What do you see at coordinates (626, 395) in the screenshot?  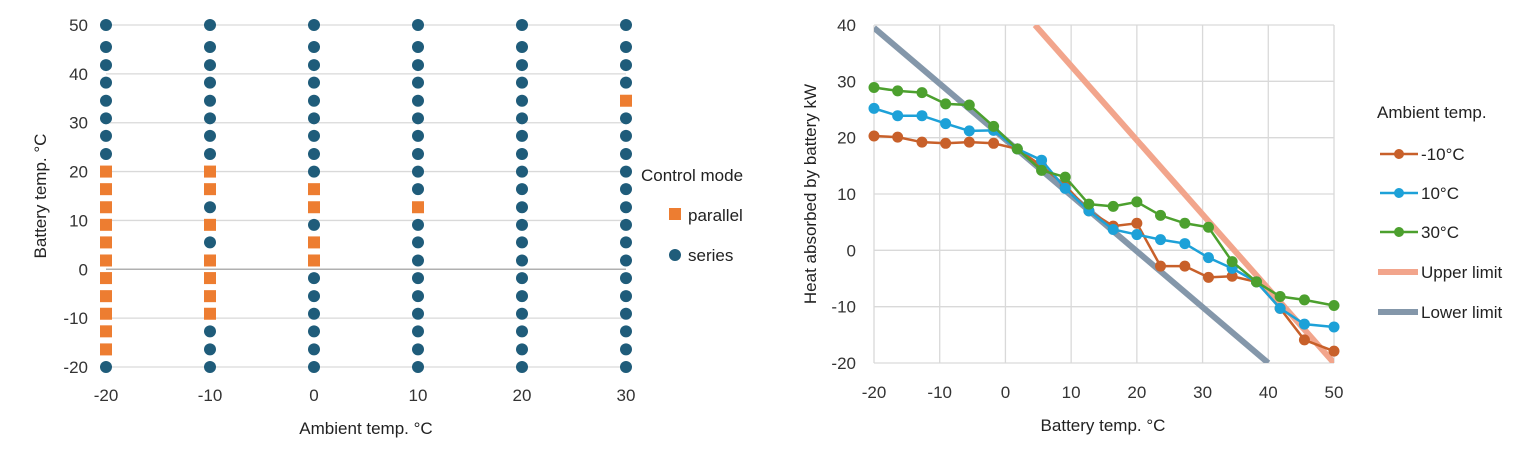 I see `c1-xtick-5: 30` at bounding box center [626, 395].